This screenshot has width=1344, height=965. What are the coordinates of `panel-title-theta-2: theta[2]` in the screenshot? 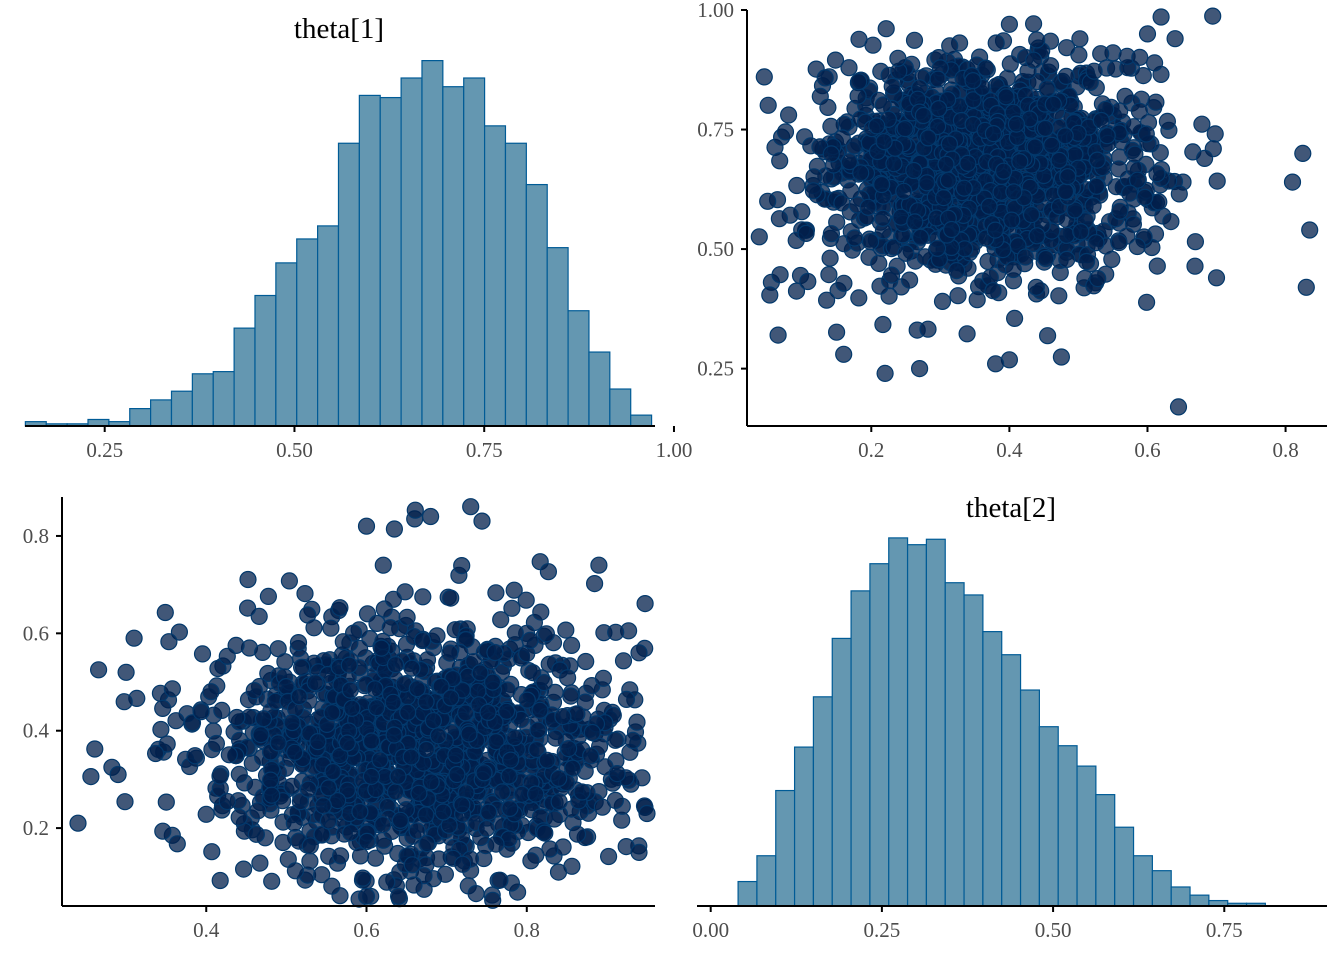 It's located at (1011, 508).